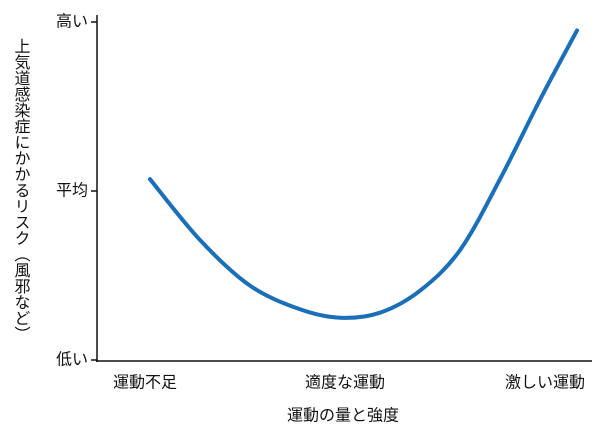  What do you see at coordinates (145, 382) in the screenshot?
I see `x-tick-label: 運動不足` at bounding box center [145, 382].